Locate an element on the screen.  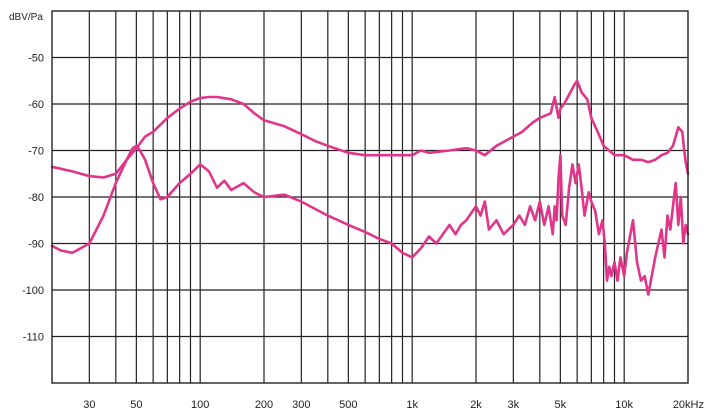
y-tick-label: -110 is located at coordinates (33, 338).